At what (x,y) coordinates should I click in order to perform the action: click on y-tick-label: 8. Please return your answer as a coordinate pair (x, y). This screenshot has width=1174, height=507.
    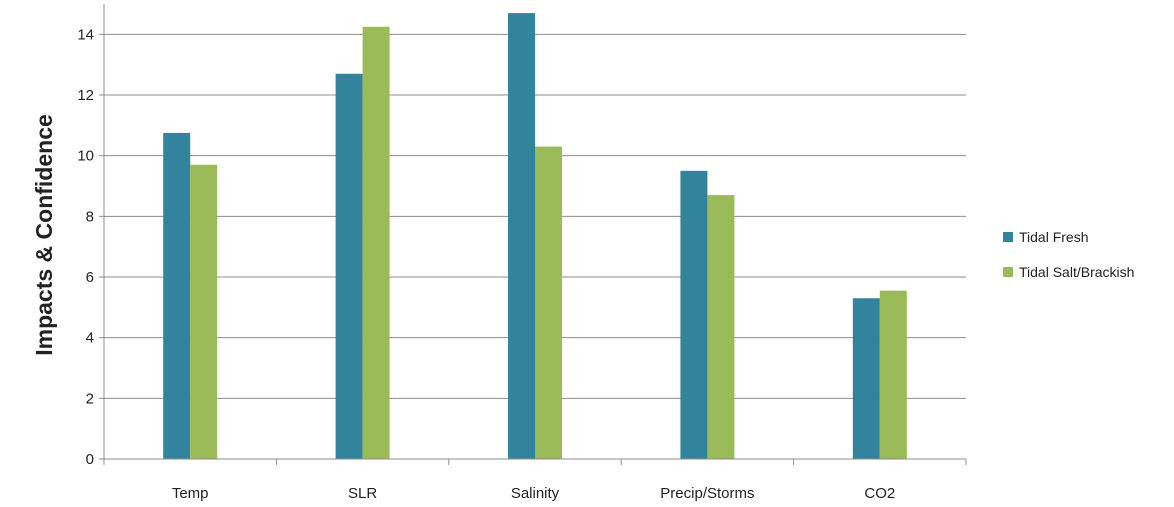
    Looking at the image, I should click on (90, 216).